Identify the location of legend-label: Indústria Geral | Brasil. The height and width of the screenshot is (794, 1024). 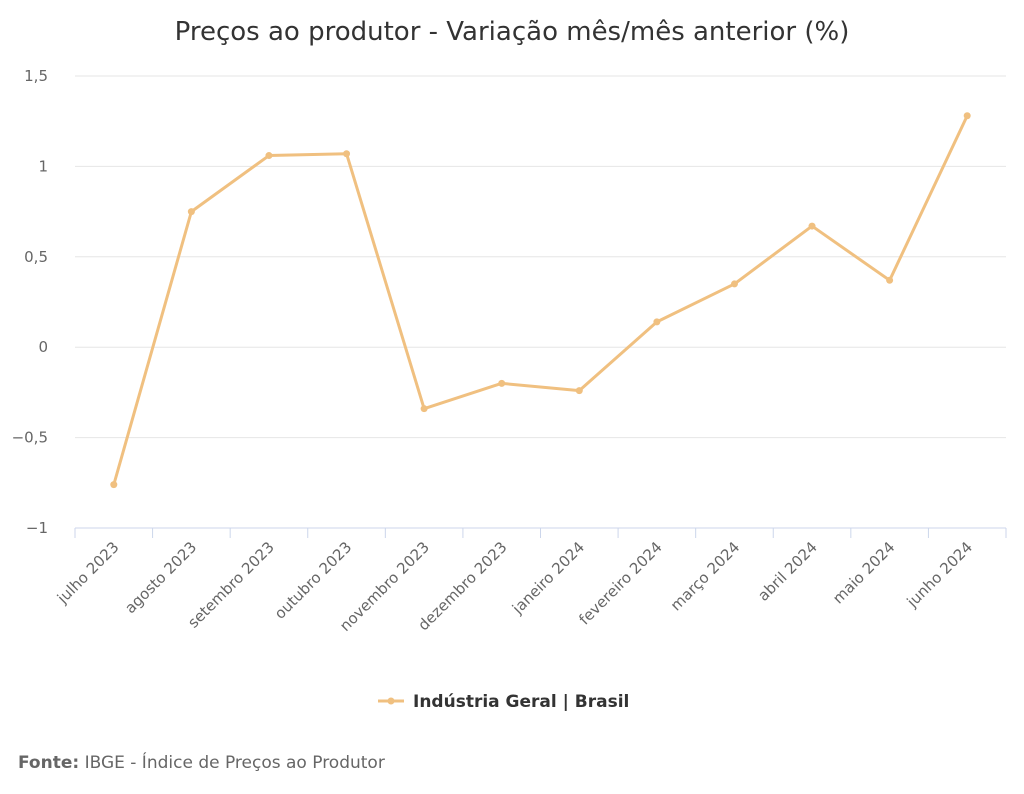
(521, 702).